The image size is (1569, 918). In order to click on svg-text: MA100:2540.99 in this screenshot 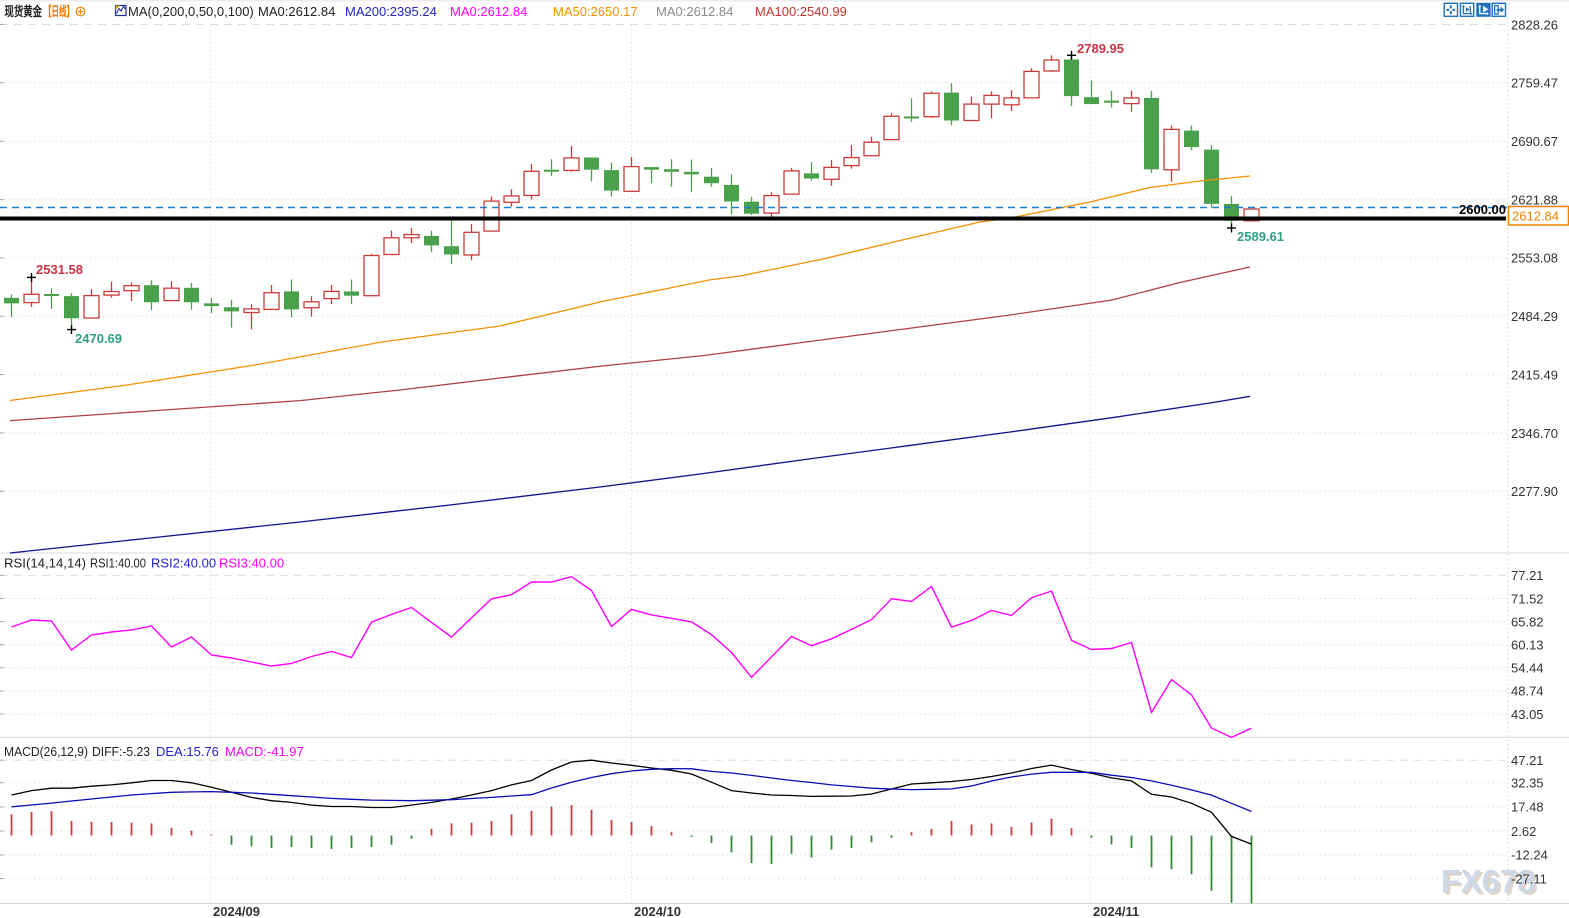, I will do `click(801, 11)`.